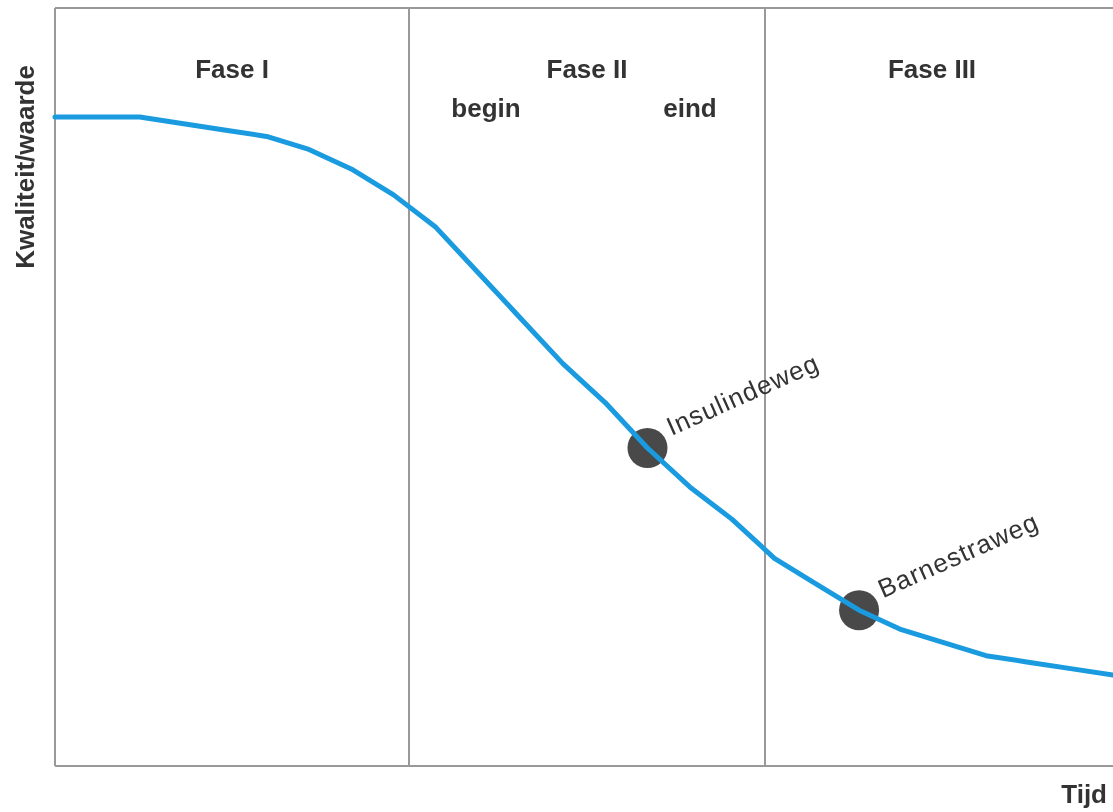  Describe the element at coordinates (486, 108) in the screenshot. I see `annotation: begin` at that location.